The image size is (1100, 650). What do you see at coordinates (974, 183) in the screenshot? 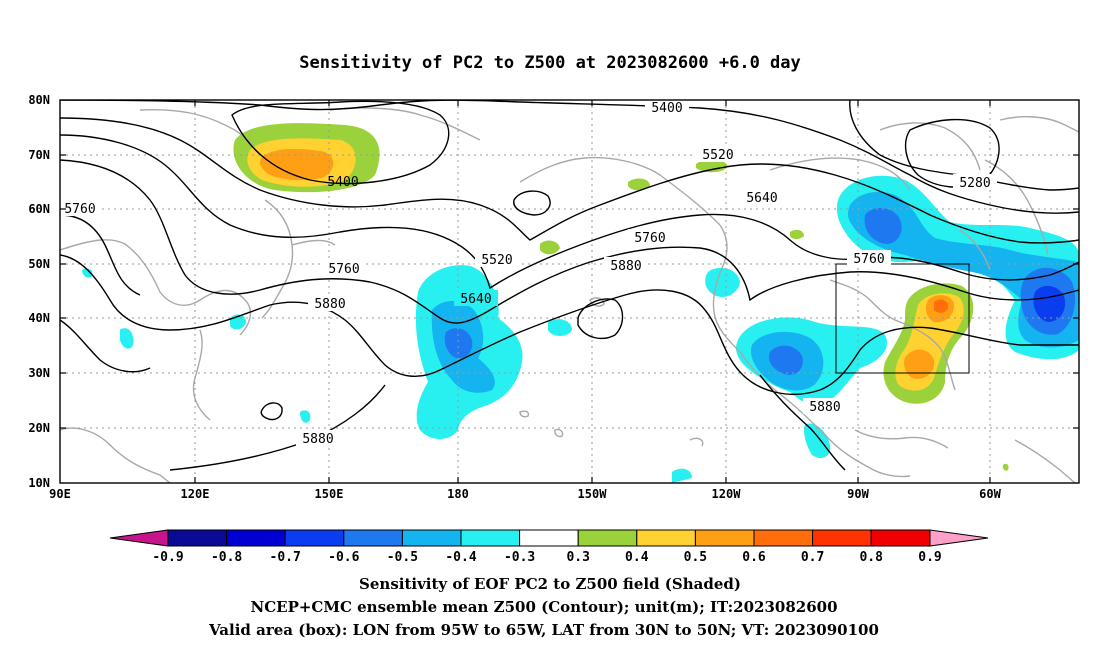
I see `contour-label: 5280` at bounding box center [974, 183].